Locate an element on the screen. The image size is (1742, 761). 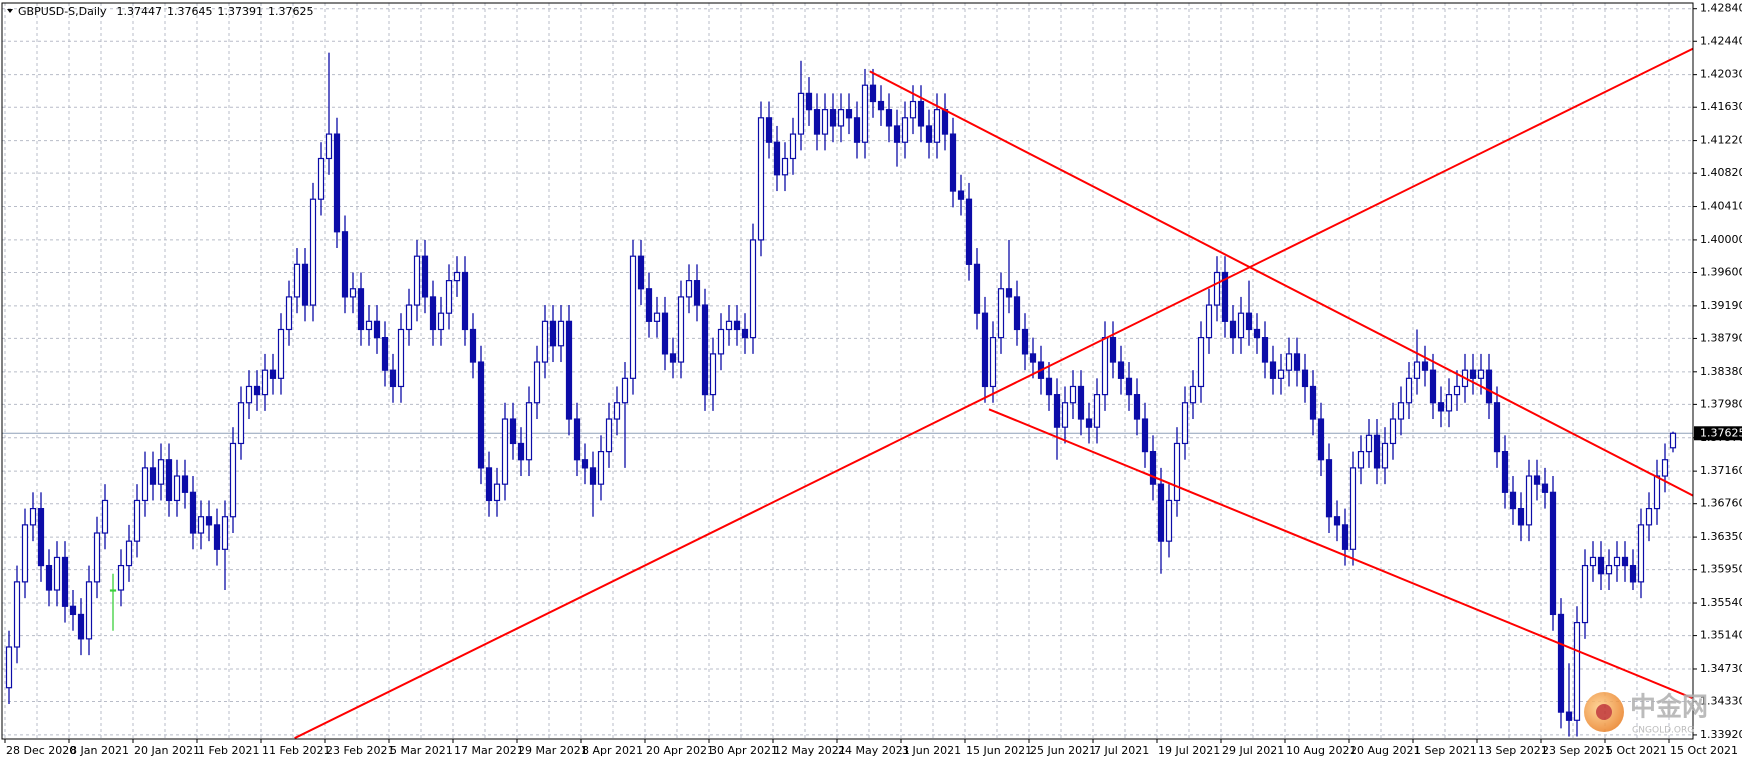
x-tick-label: 15 Jun 2021 is located at coordinates (999, 750).